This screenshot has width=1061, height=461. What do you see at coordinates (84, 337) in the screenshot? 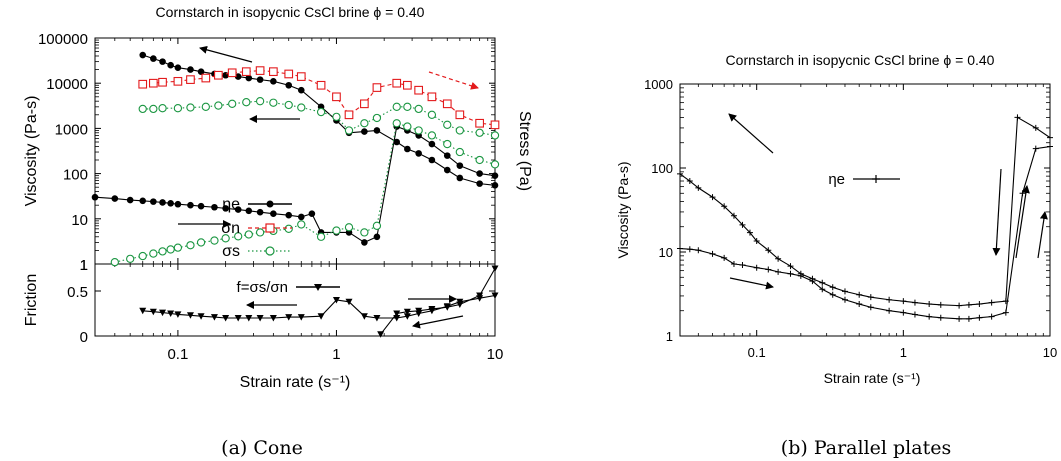
I see `chart-a-friction-ytick-0: 0` at bounding box center [84, 337].